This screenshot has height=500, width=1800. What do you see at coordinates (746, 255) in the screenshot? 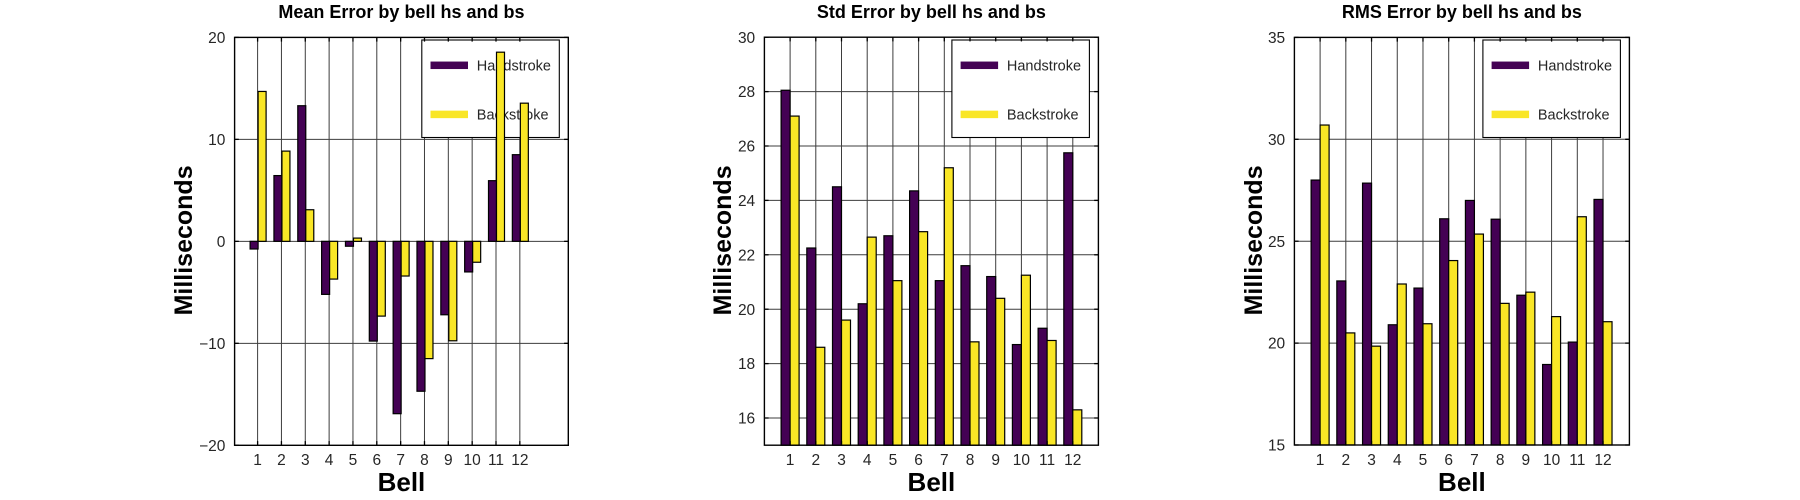
I see `svg-text: 22` at bounding box center [746, 255].